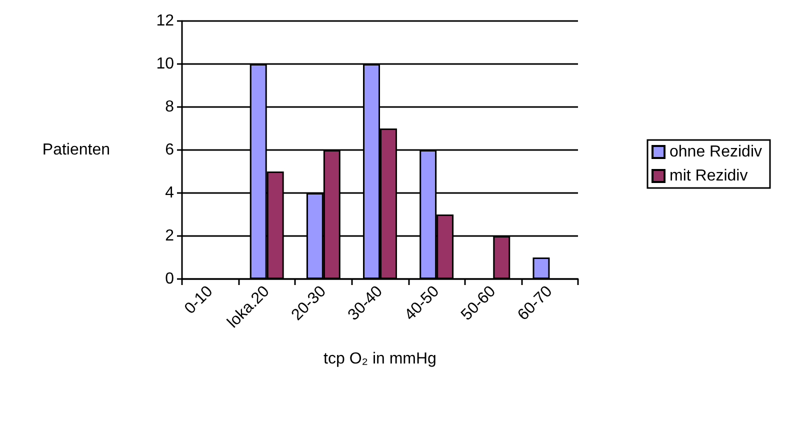  Describe the element at coordinates (169, 236) in the screenshot. I see `y-tick-label: 2` at that location.